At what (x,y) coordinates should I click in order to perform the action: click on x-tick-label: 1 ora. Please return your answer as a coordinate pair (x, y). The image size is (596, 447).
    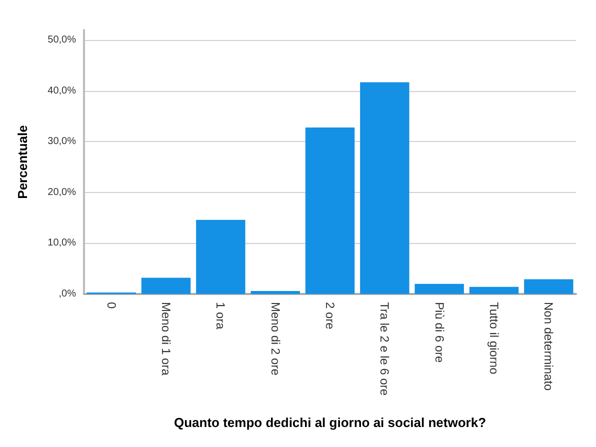
    Looking at the image, I should click on (221, 316).